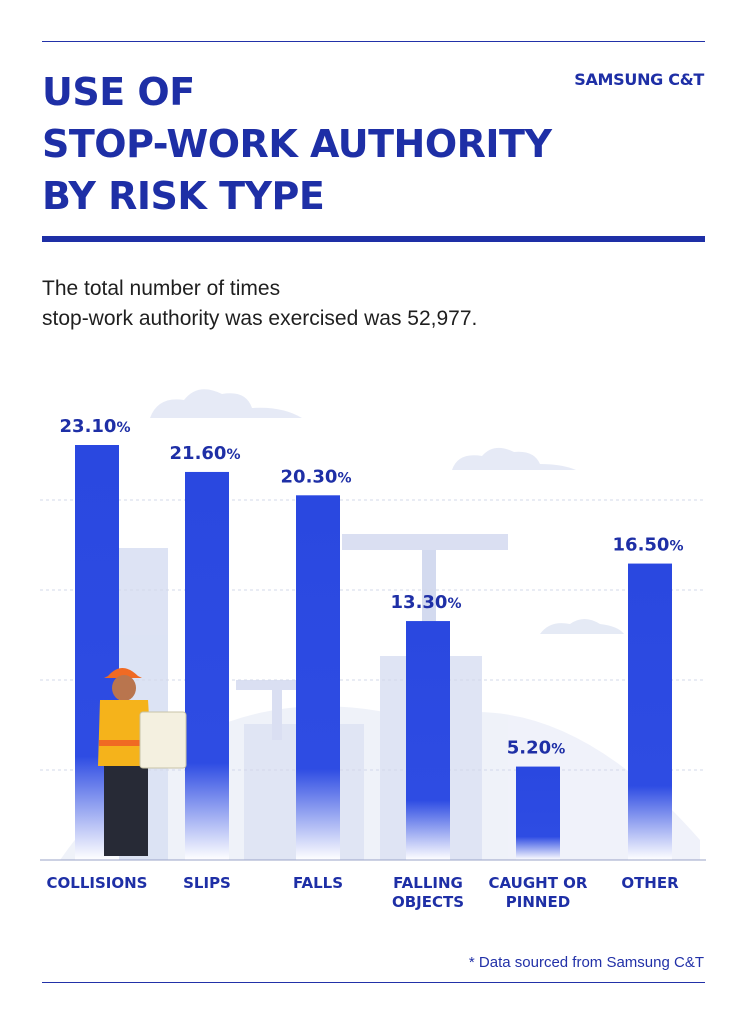 This screenshot has width=746, height=1024. I want to click on worker-vest, so click(125, 733).